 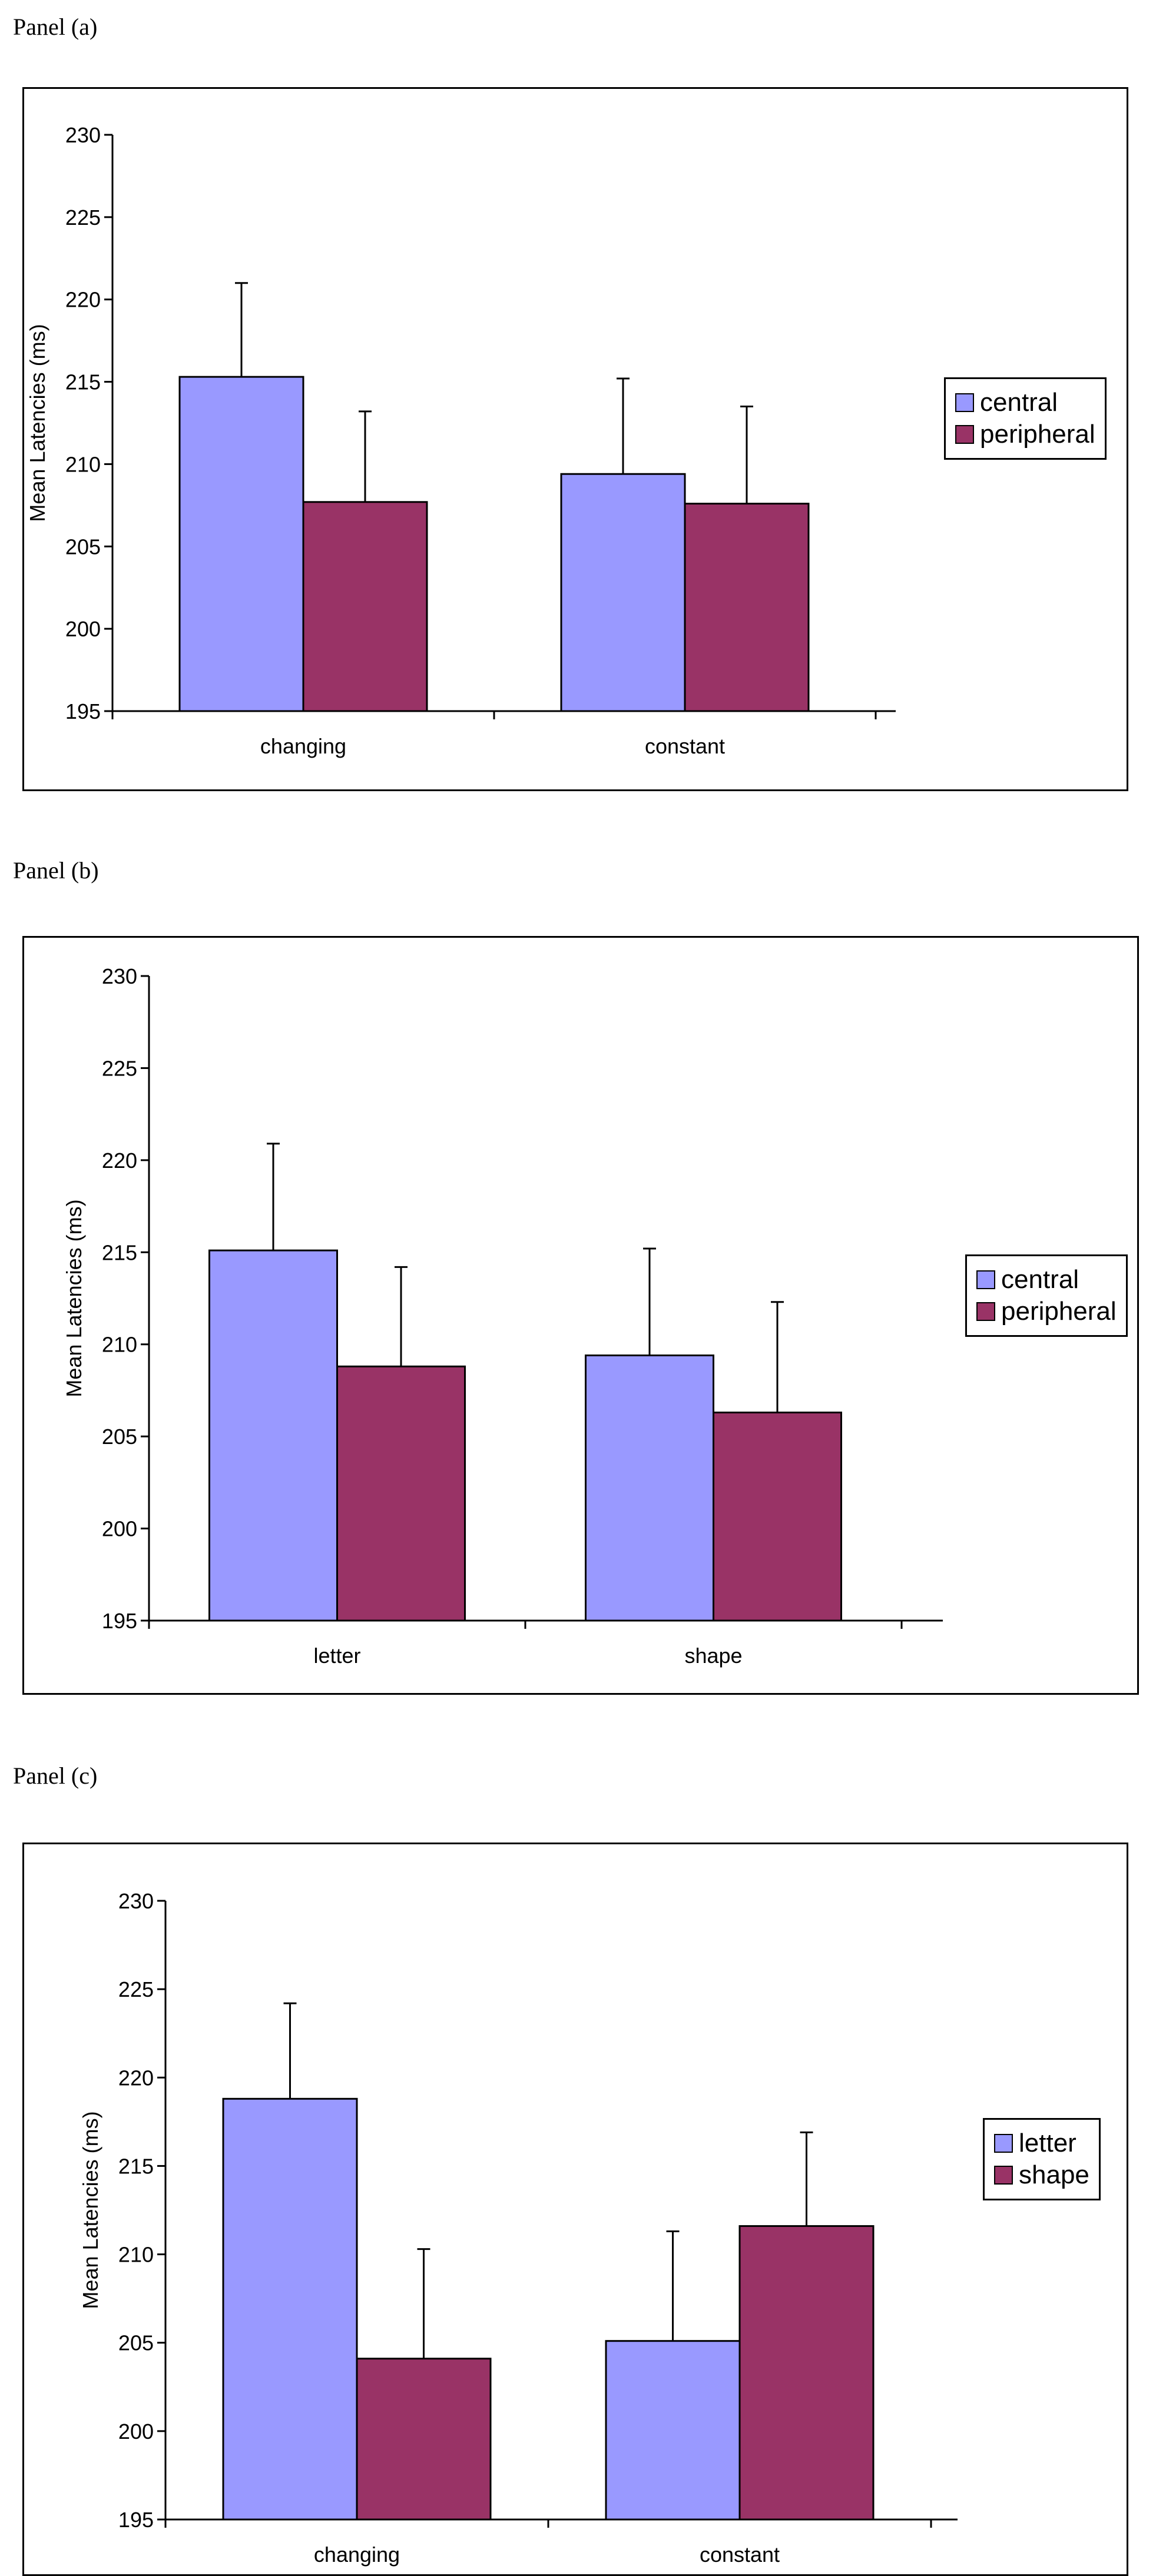 I want to click on legend-swatch-shape, so click(x=1004, y=2175).